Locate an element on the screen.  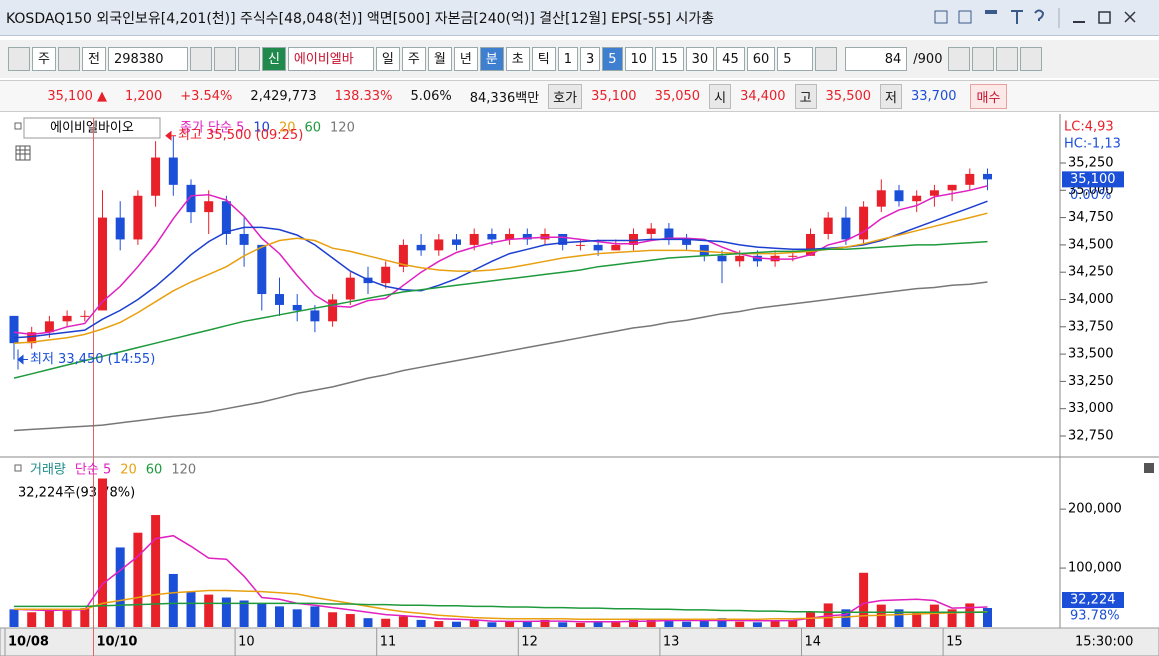
period-button: 일 is located at coordinates (387, 59).